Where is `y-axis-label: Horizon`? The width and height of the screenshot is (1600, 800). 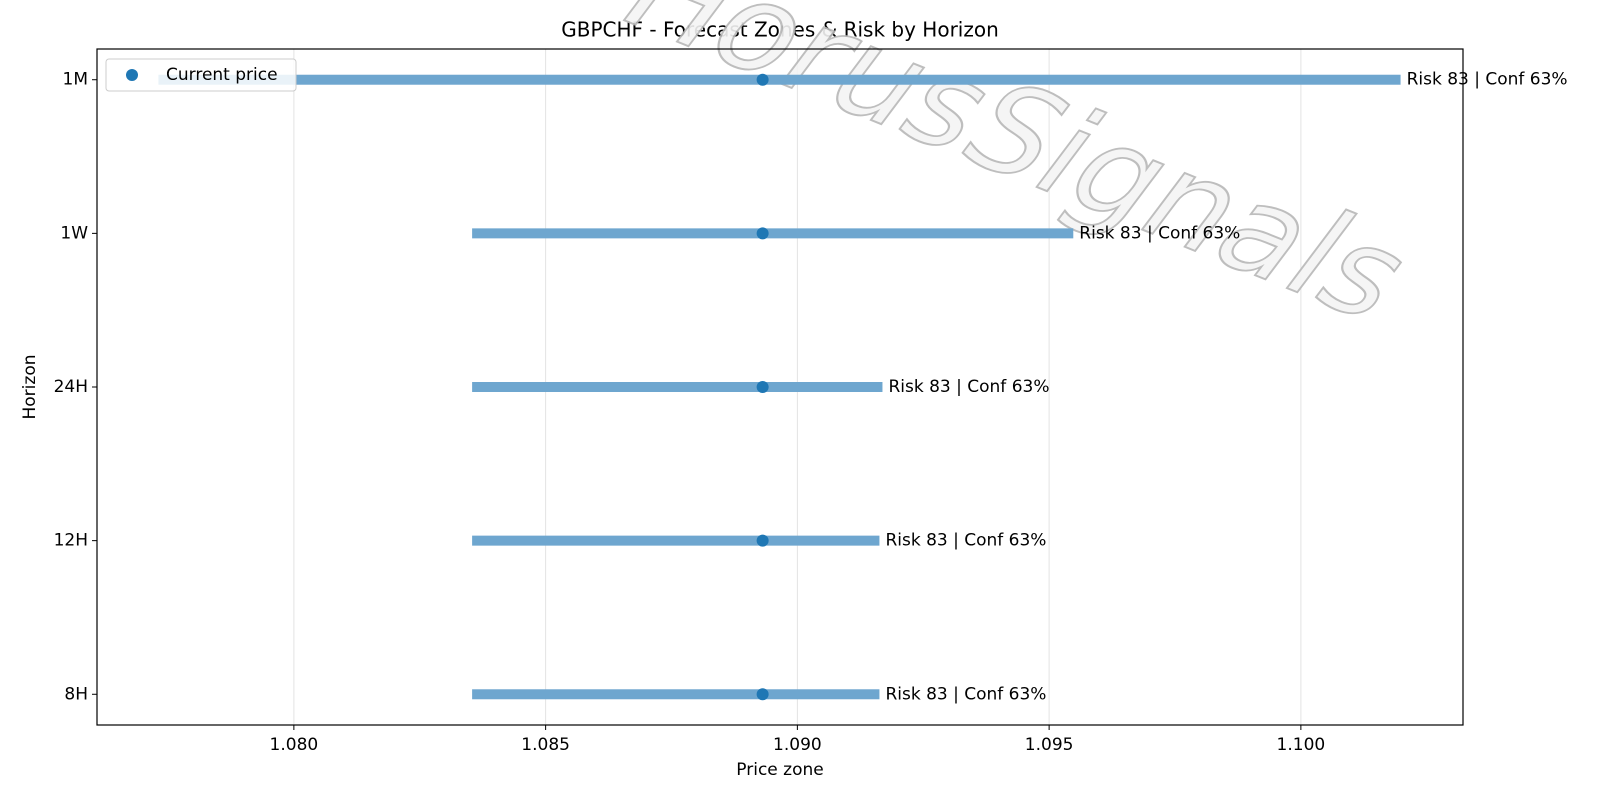 y-axis-label: Horizon is located at coordinates (30, 387).